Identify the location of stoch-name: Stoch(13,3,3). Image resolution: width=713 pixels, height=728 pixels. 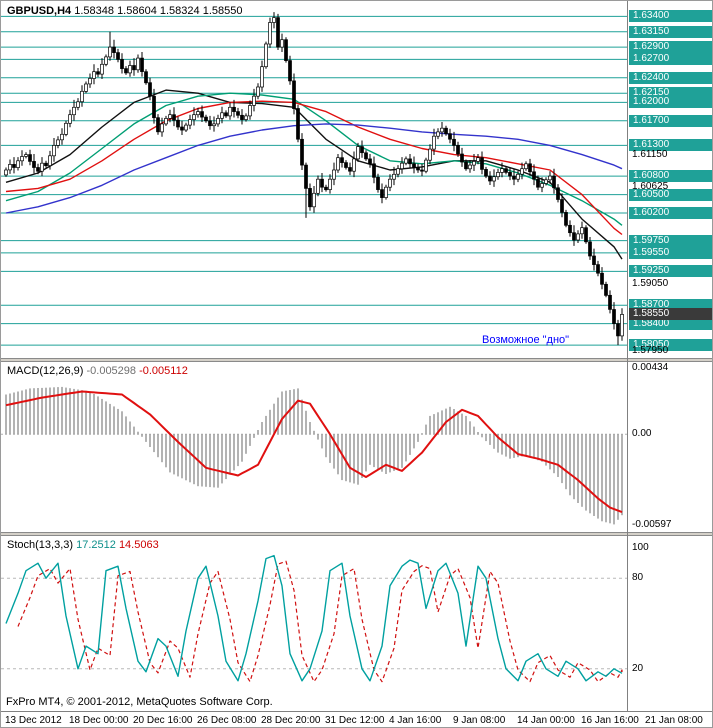
(40, 545).